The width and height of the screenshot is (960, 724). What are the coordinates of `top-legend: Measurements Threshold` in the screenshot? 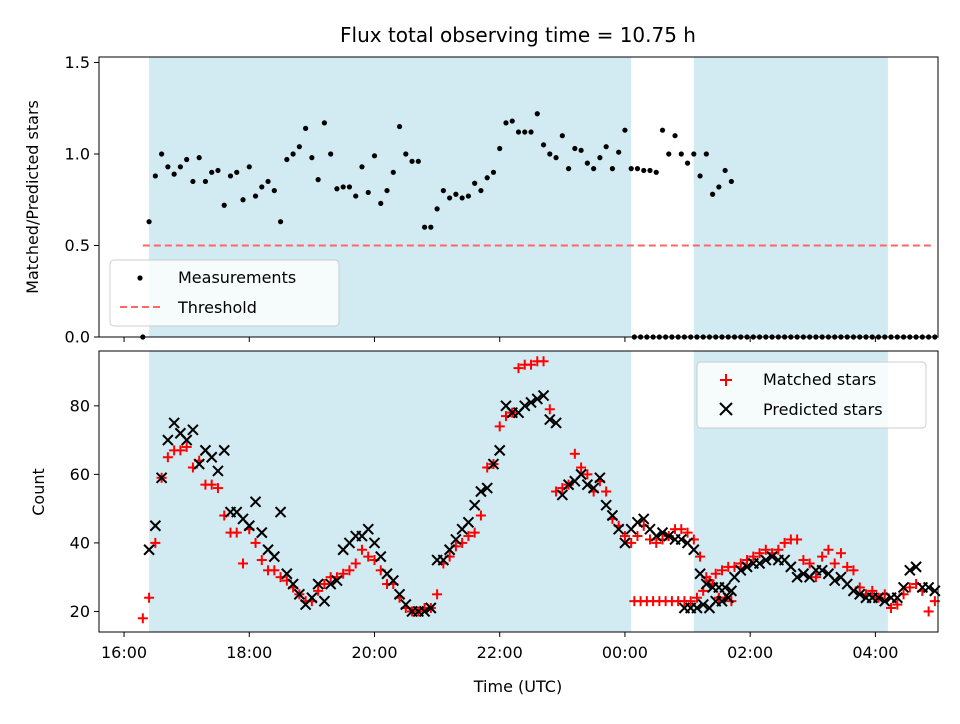 It's located at (224, 293).